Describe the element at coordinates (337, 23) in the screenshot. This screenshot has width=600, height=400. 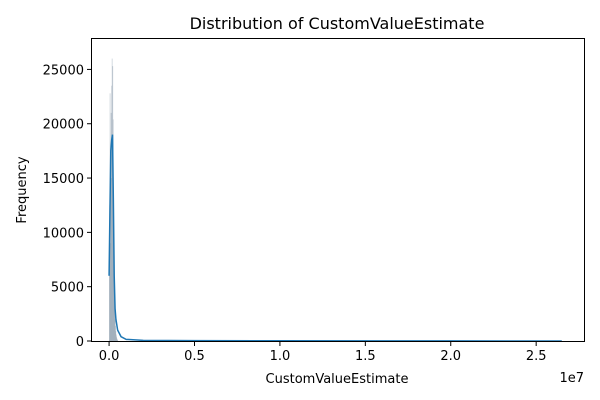
I see `chart-title: Distribution of CustomValueEstimate` at that location.